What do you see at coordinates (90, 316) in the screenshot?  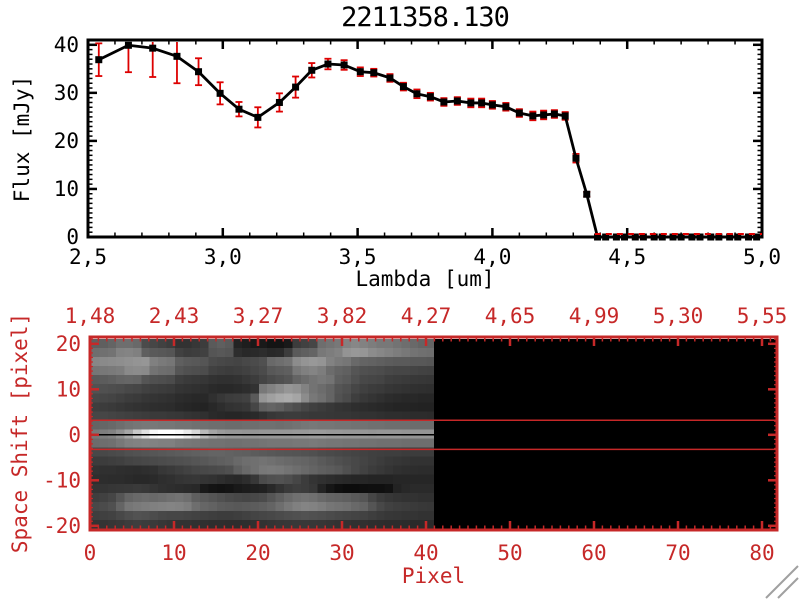 I see `svg-text: 1,48` at bounding box center [90, 316].